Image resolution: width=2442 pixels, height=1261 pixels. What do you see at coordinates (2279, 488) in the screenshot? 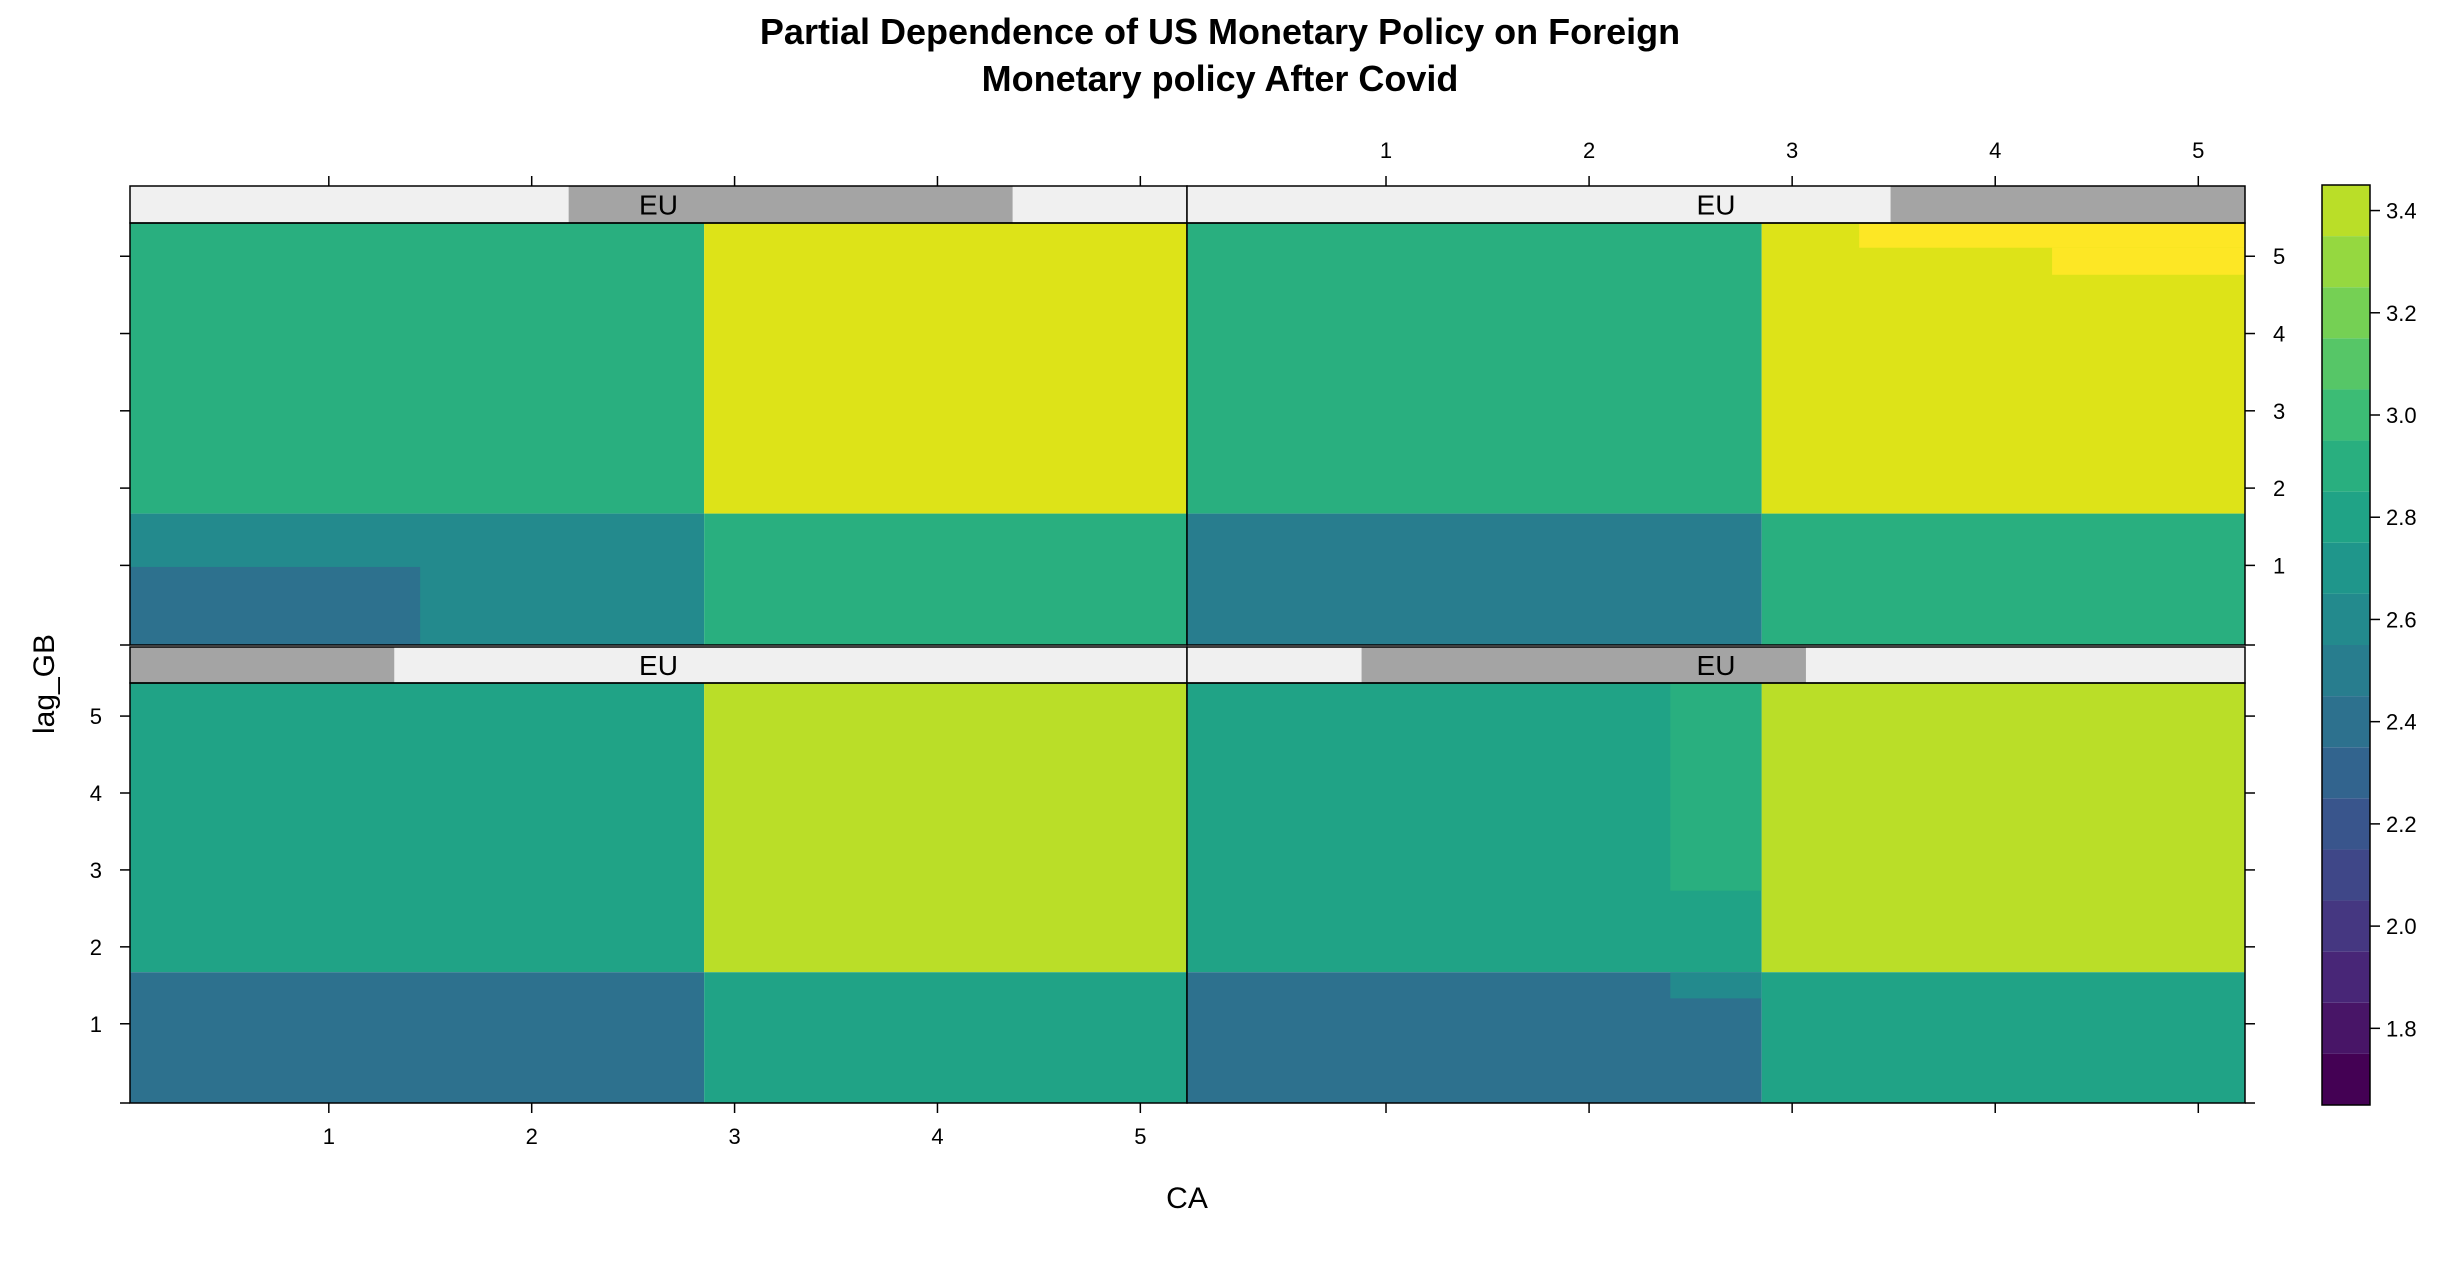
I see `y-tick-label-right: 2` at bounding box center [2279, 488].